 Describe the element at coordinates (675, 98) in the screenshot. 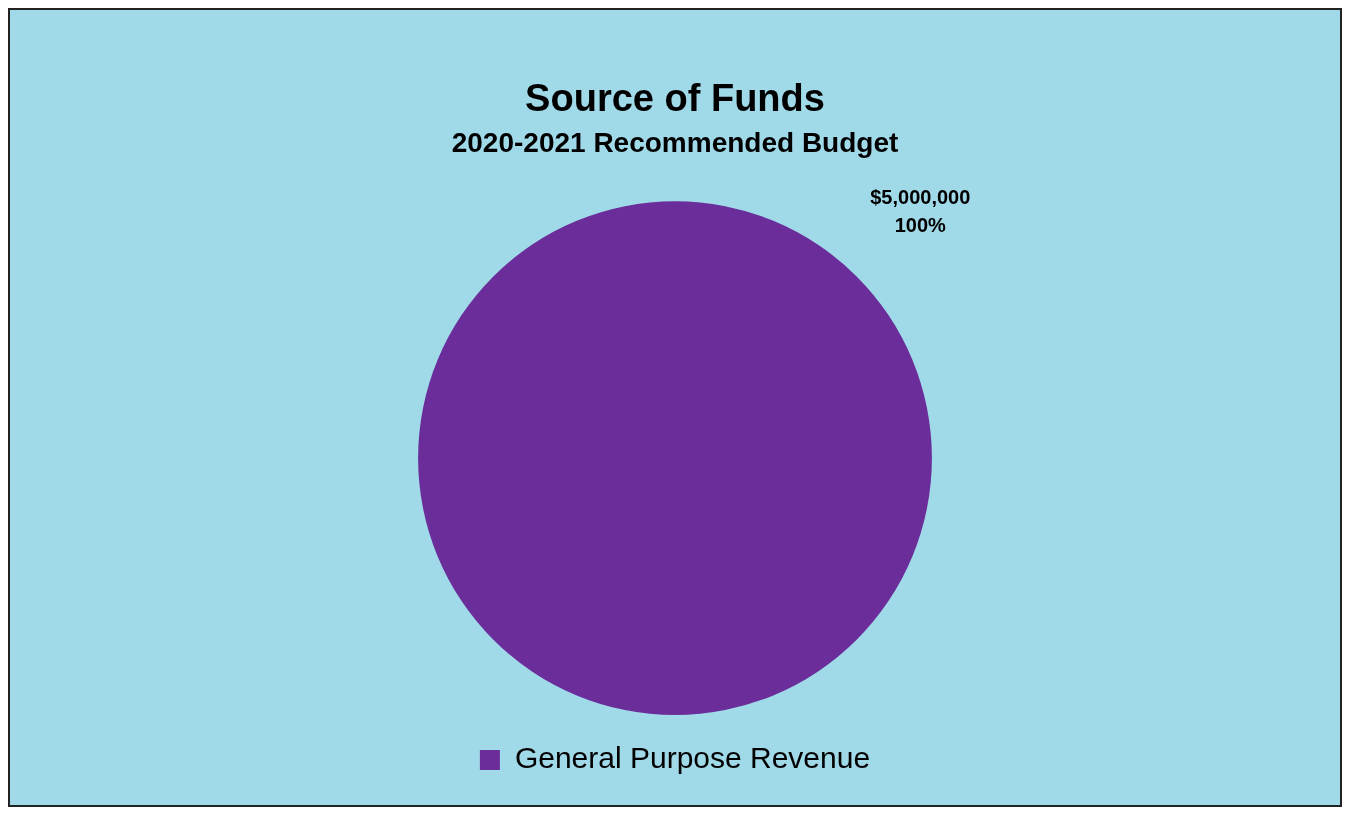

I see `chart-title: Source of Funds` at that location.